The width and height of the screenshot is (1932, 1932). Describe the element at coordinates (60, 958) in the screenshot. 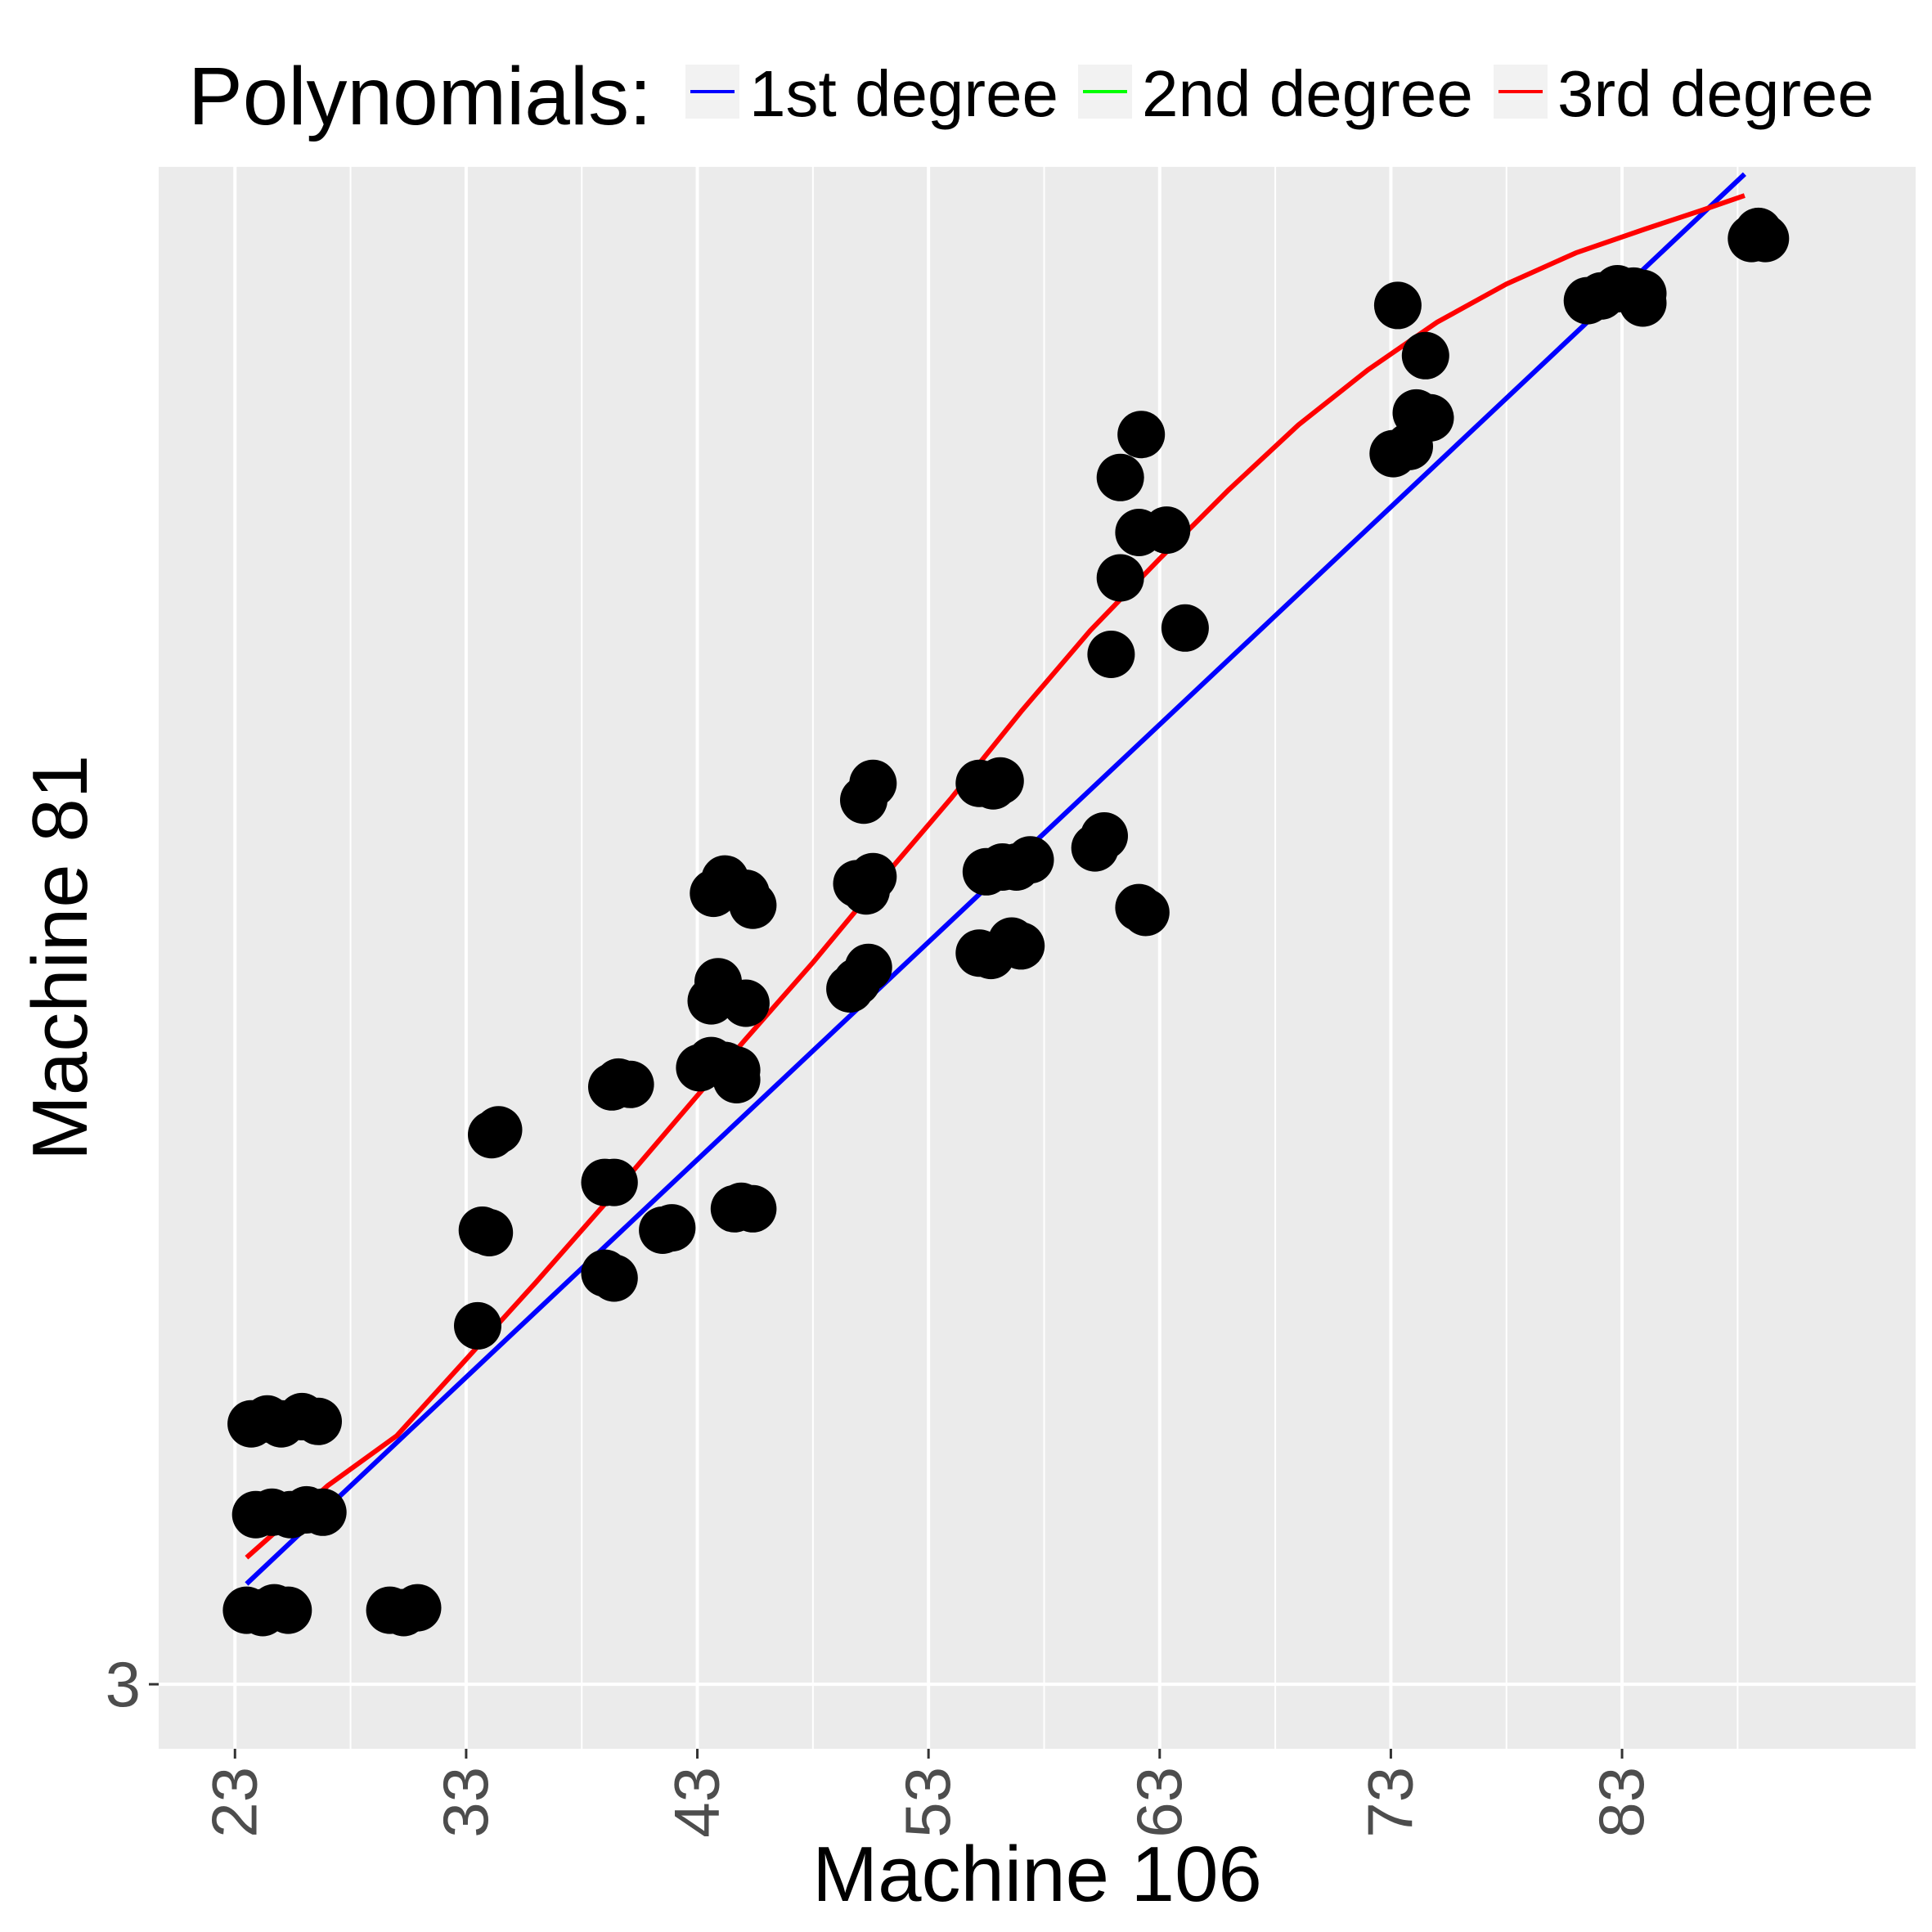

I see `y-axis-label: Machine 81` at that location.